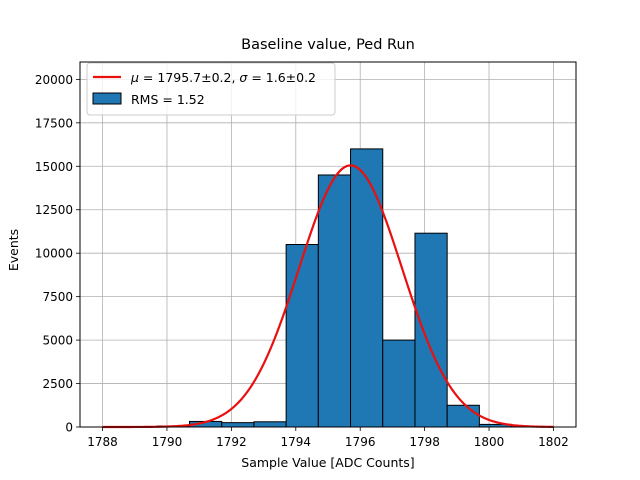 This screenshot has height=480, width=640. What do you see at coordinates (69, 428) in the screenshot?
I see `y-tick-label: 0` at bounding box center [69, 428].